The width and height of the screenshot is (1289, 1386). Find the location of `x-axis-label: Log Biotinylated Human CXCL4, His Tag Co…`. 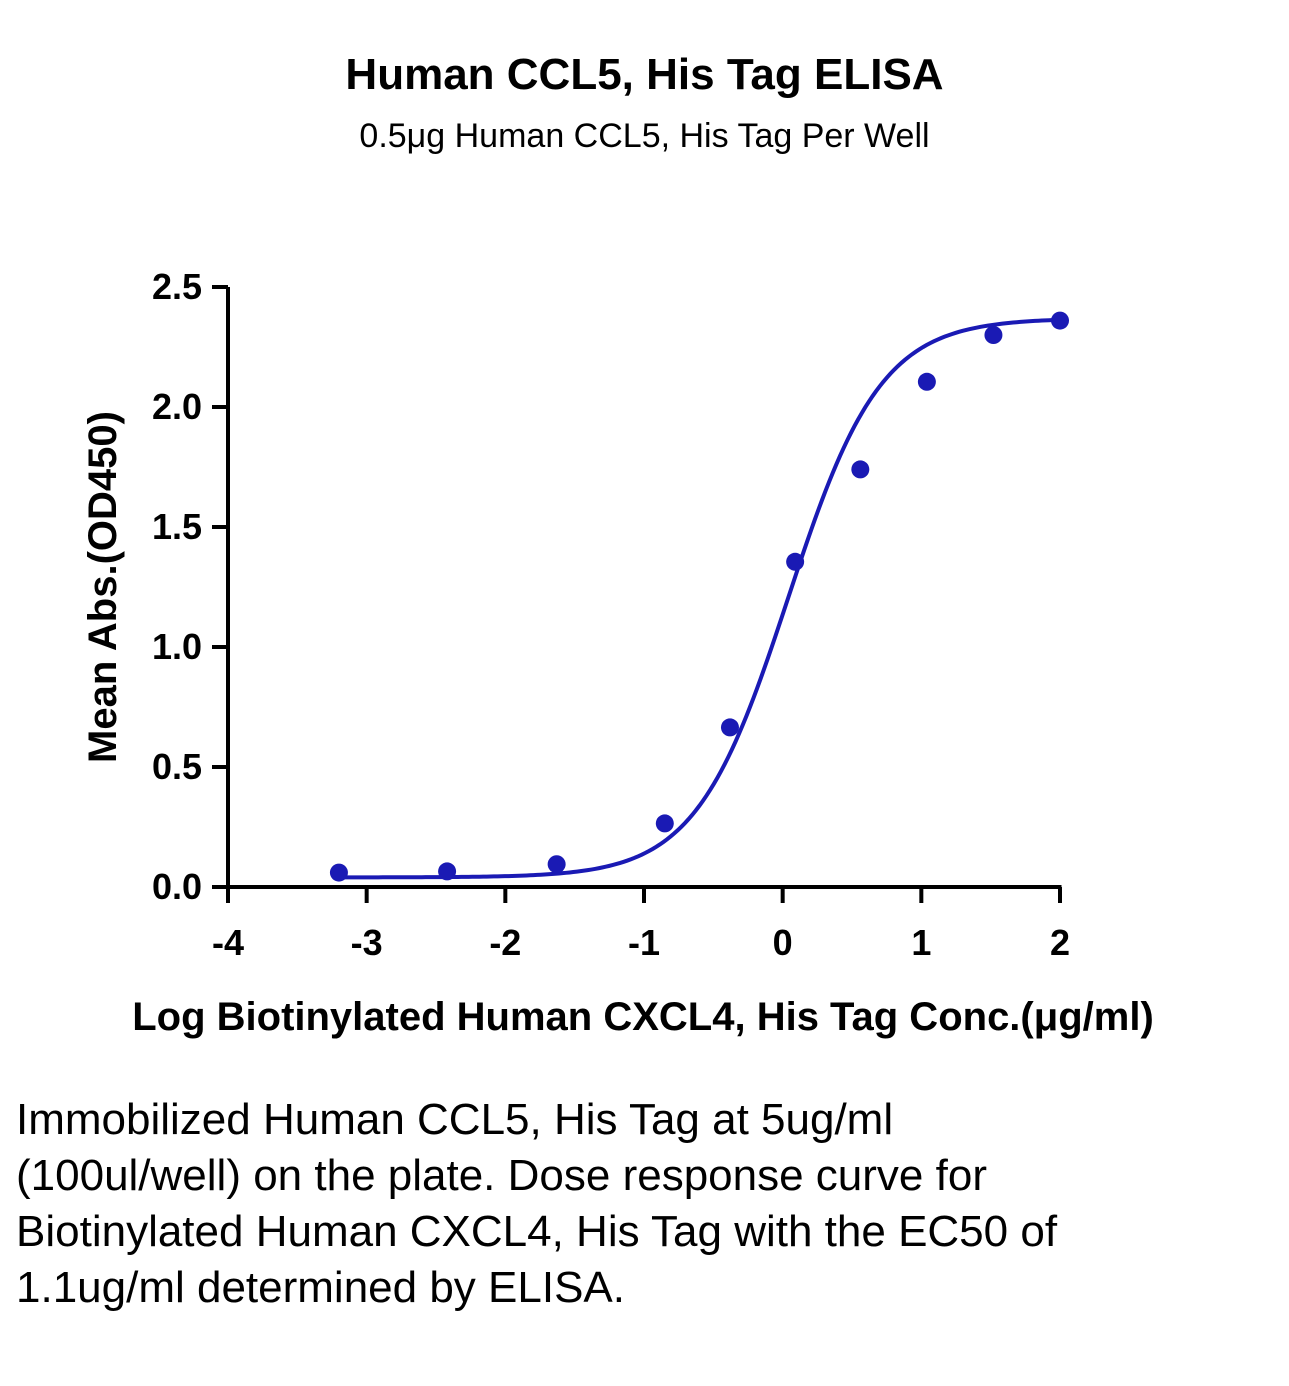

x-axis-label: Log Biotinylated Human CXCL4, His Tag Co… is located at coordinates (643, 1017).